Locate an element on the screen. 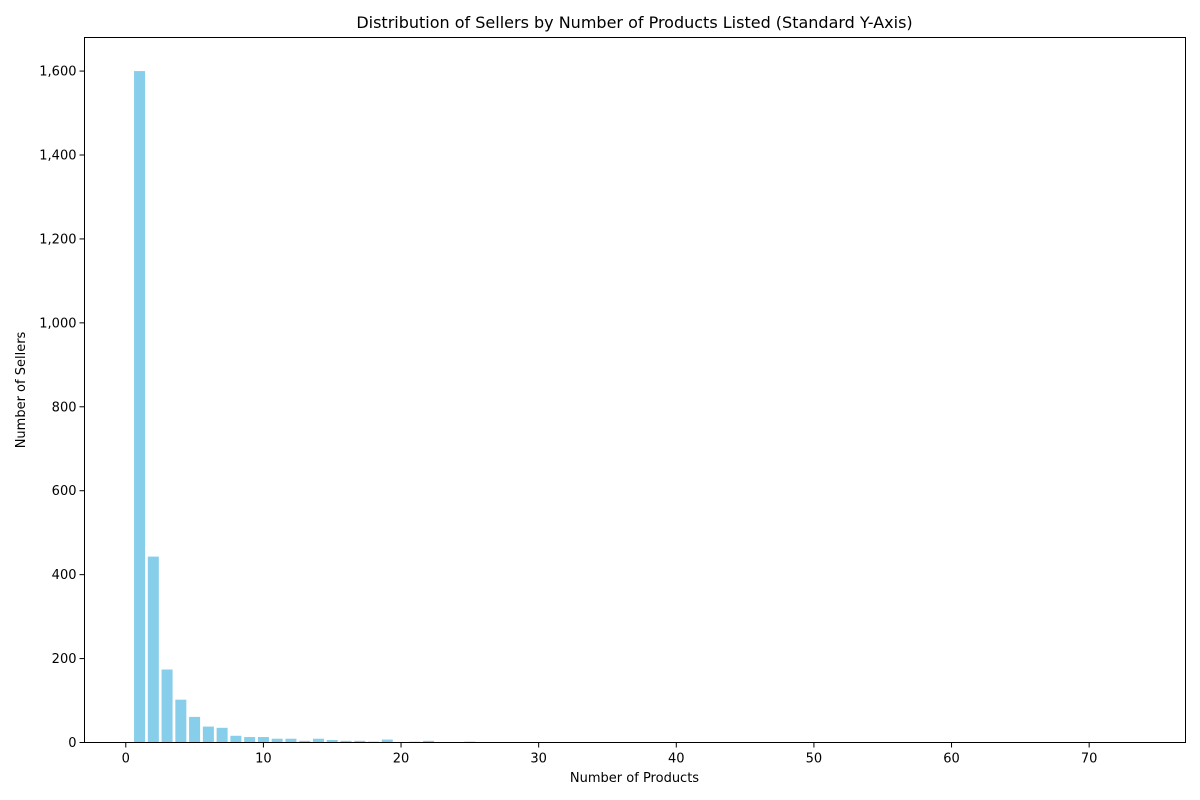  x-tick-label: 50 is located at coordinates (814, 759).